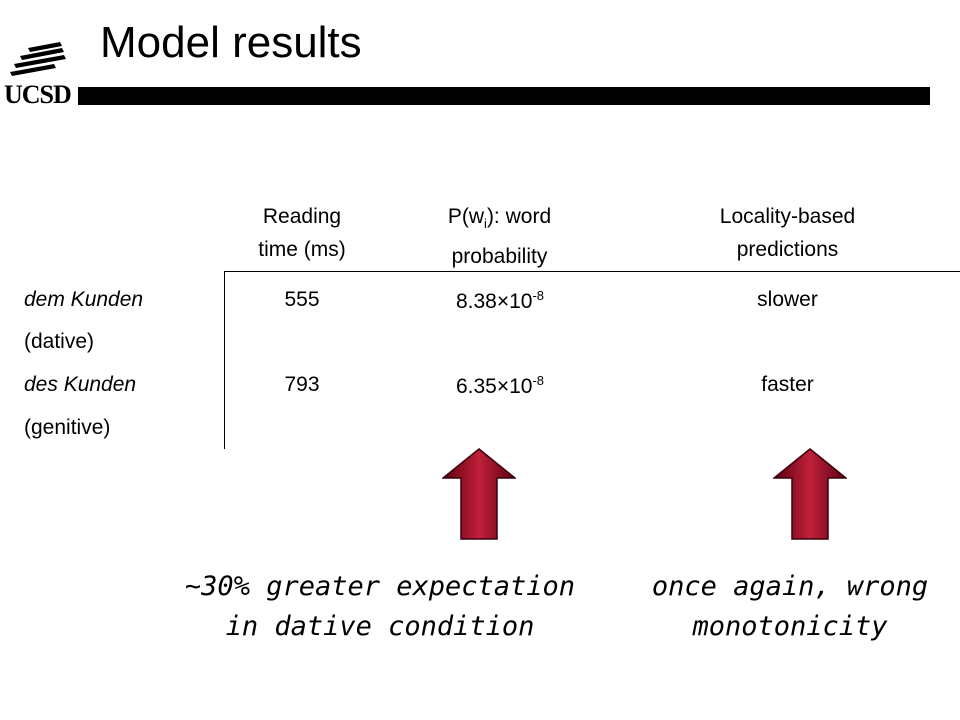 The image size is (960, 720). I want to click on row-2-probability: 6.35×10-8, so click(500, 386).